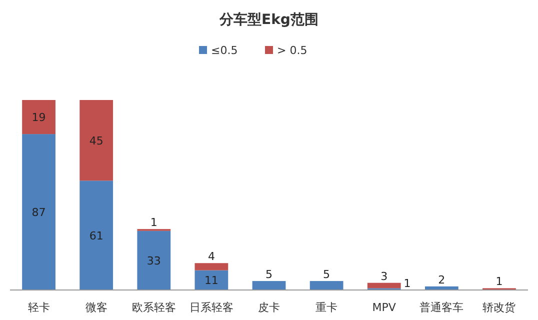  Describe the element at coordinates (268, 19) in the screenshot. I see `chart-title: 分车型Ekg范围` at that location.